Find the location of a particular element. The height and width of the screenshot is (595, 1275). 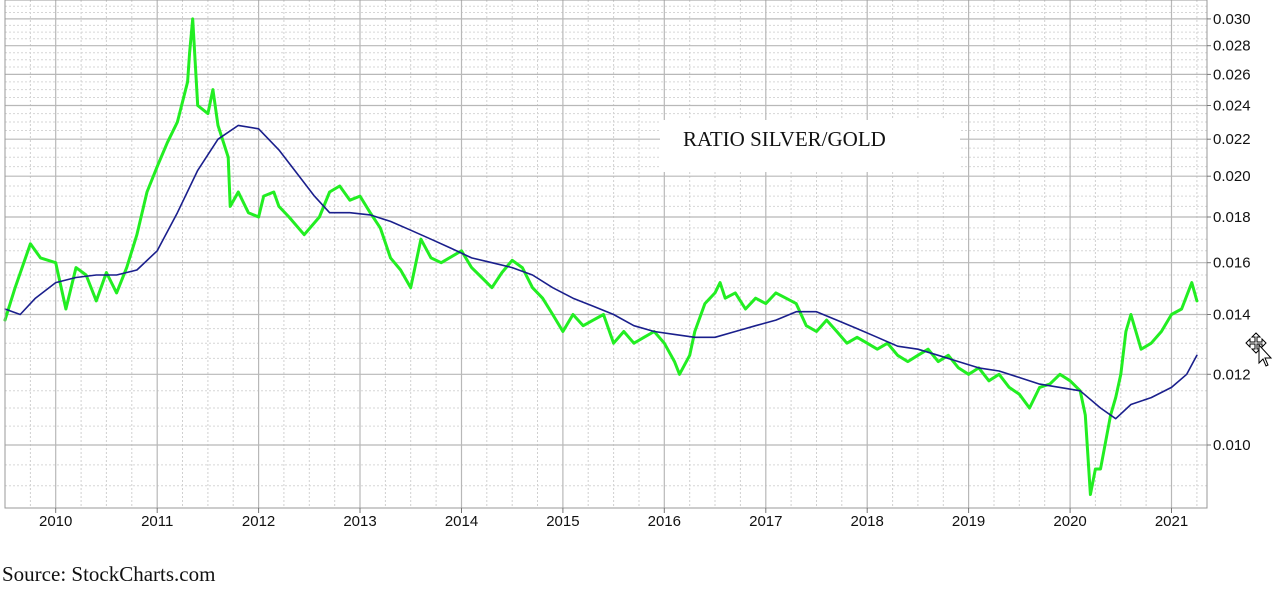

x-tick-label: 2014 is located at coordinates (461, 521).